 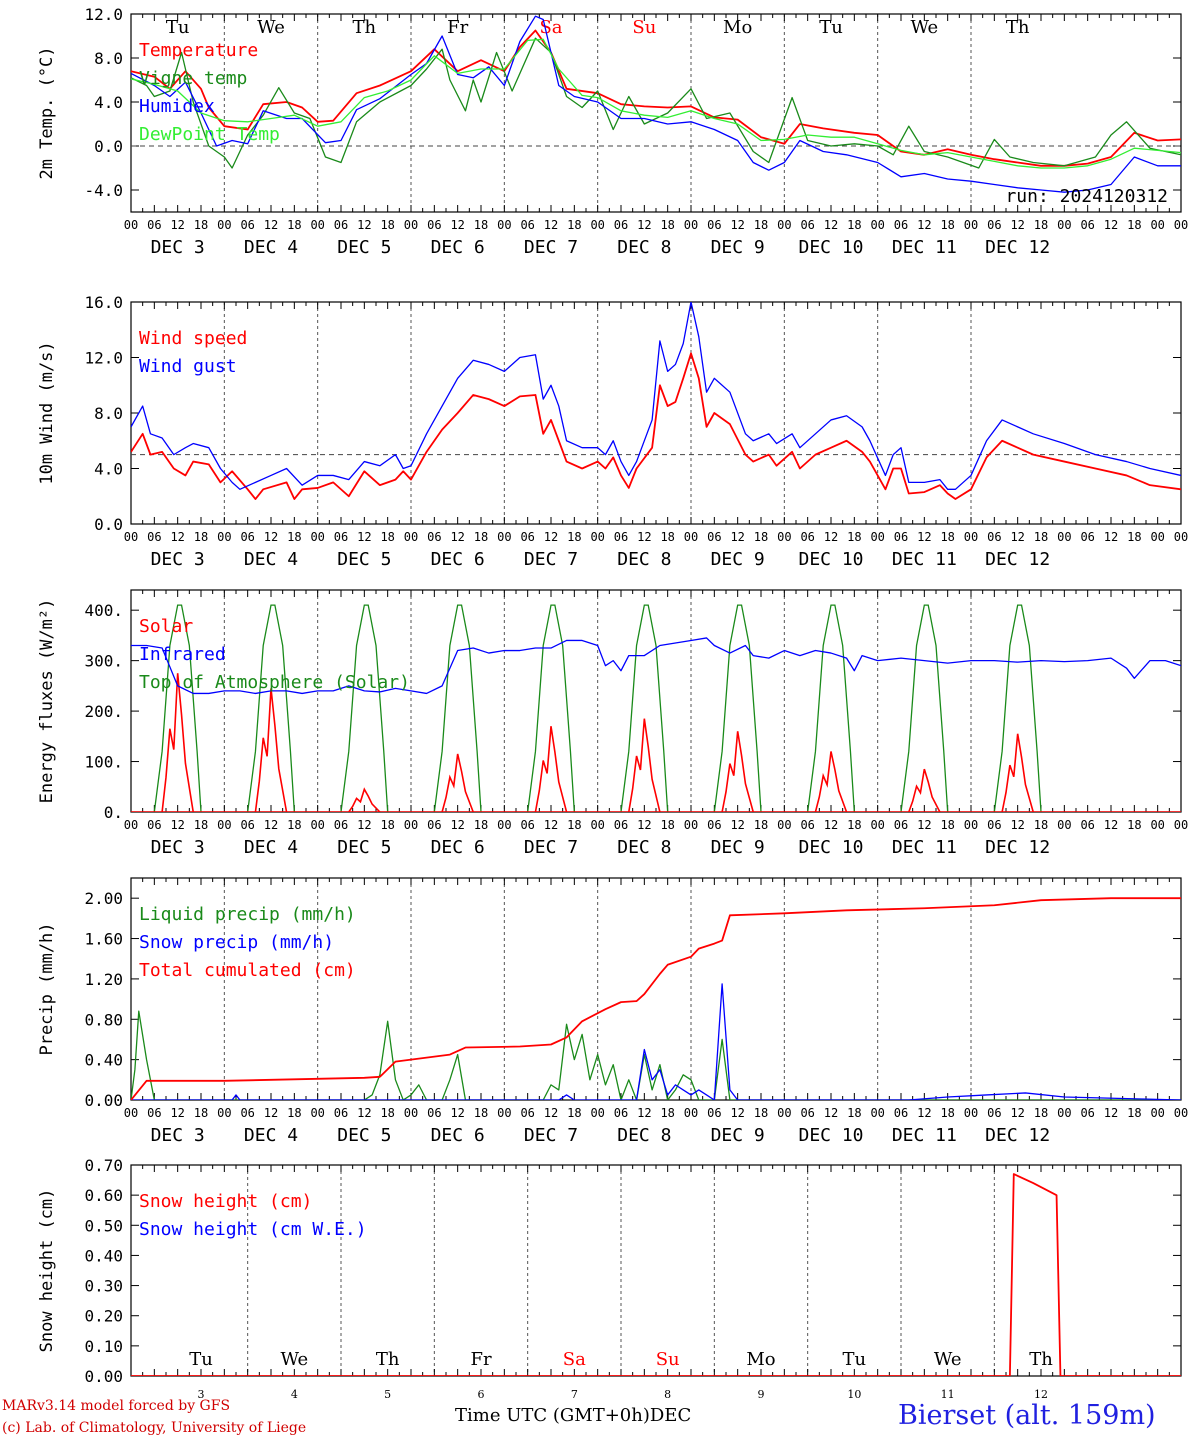 I want to click on day-number: 6, so click(x=481, y=1394).